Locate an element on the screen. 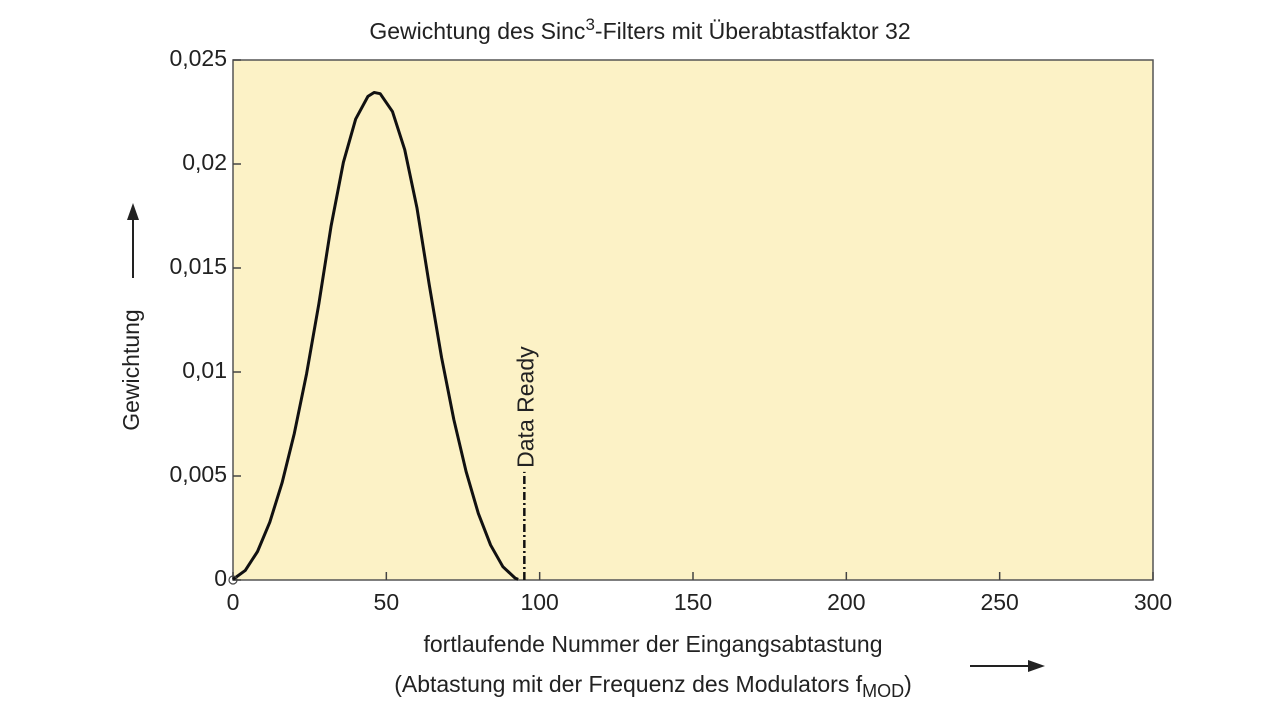  y-tick-label: 0,005 is located at coordinates (198, 474).